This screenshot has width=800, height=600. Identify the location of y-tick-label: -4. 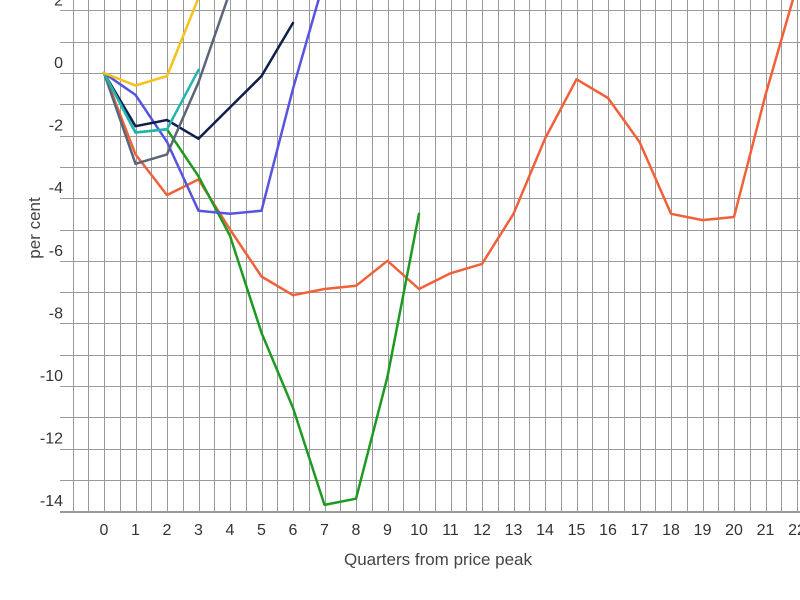
(56, 188).